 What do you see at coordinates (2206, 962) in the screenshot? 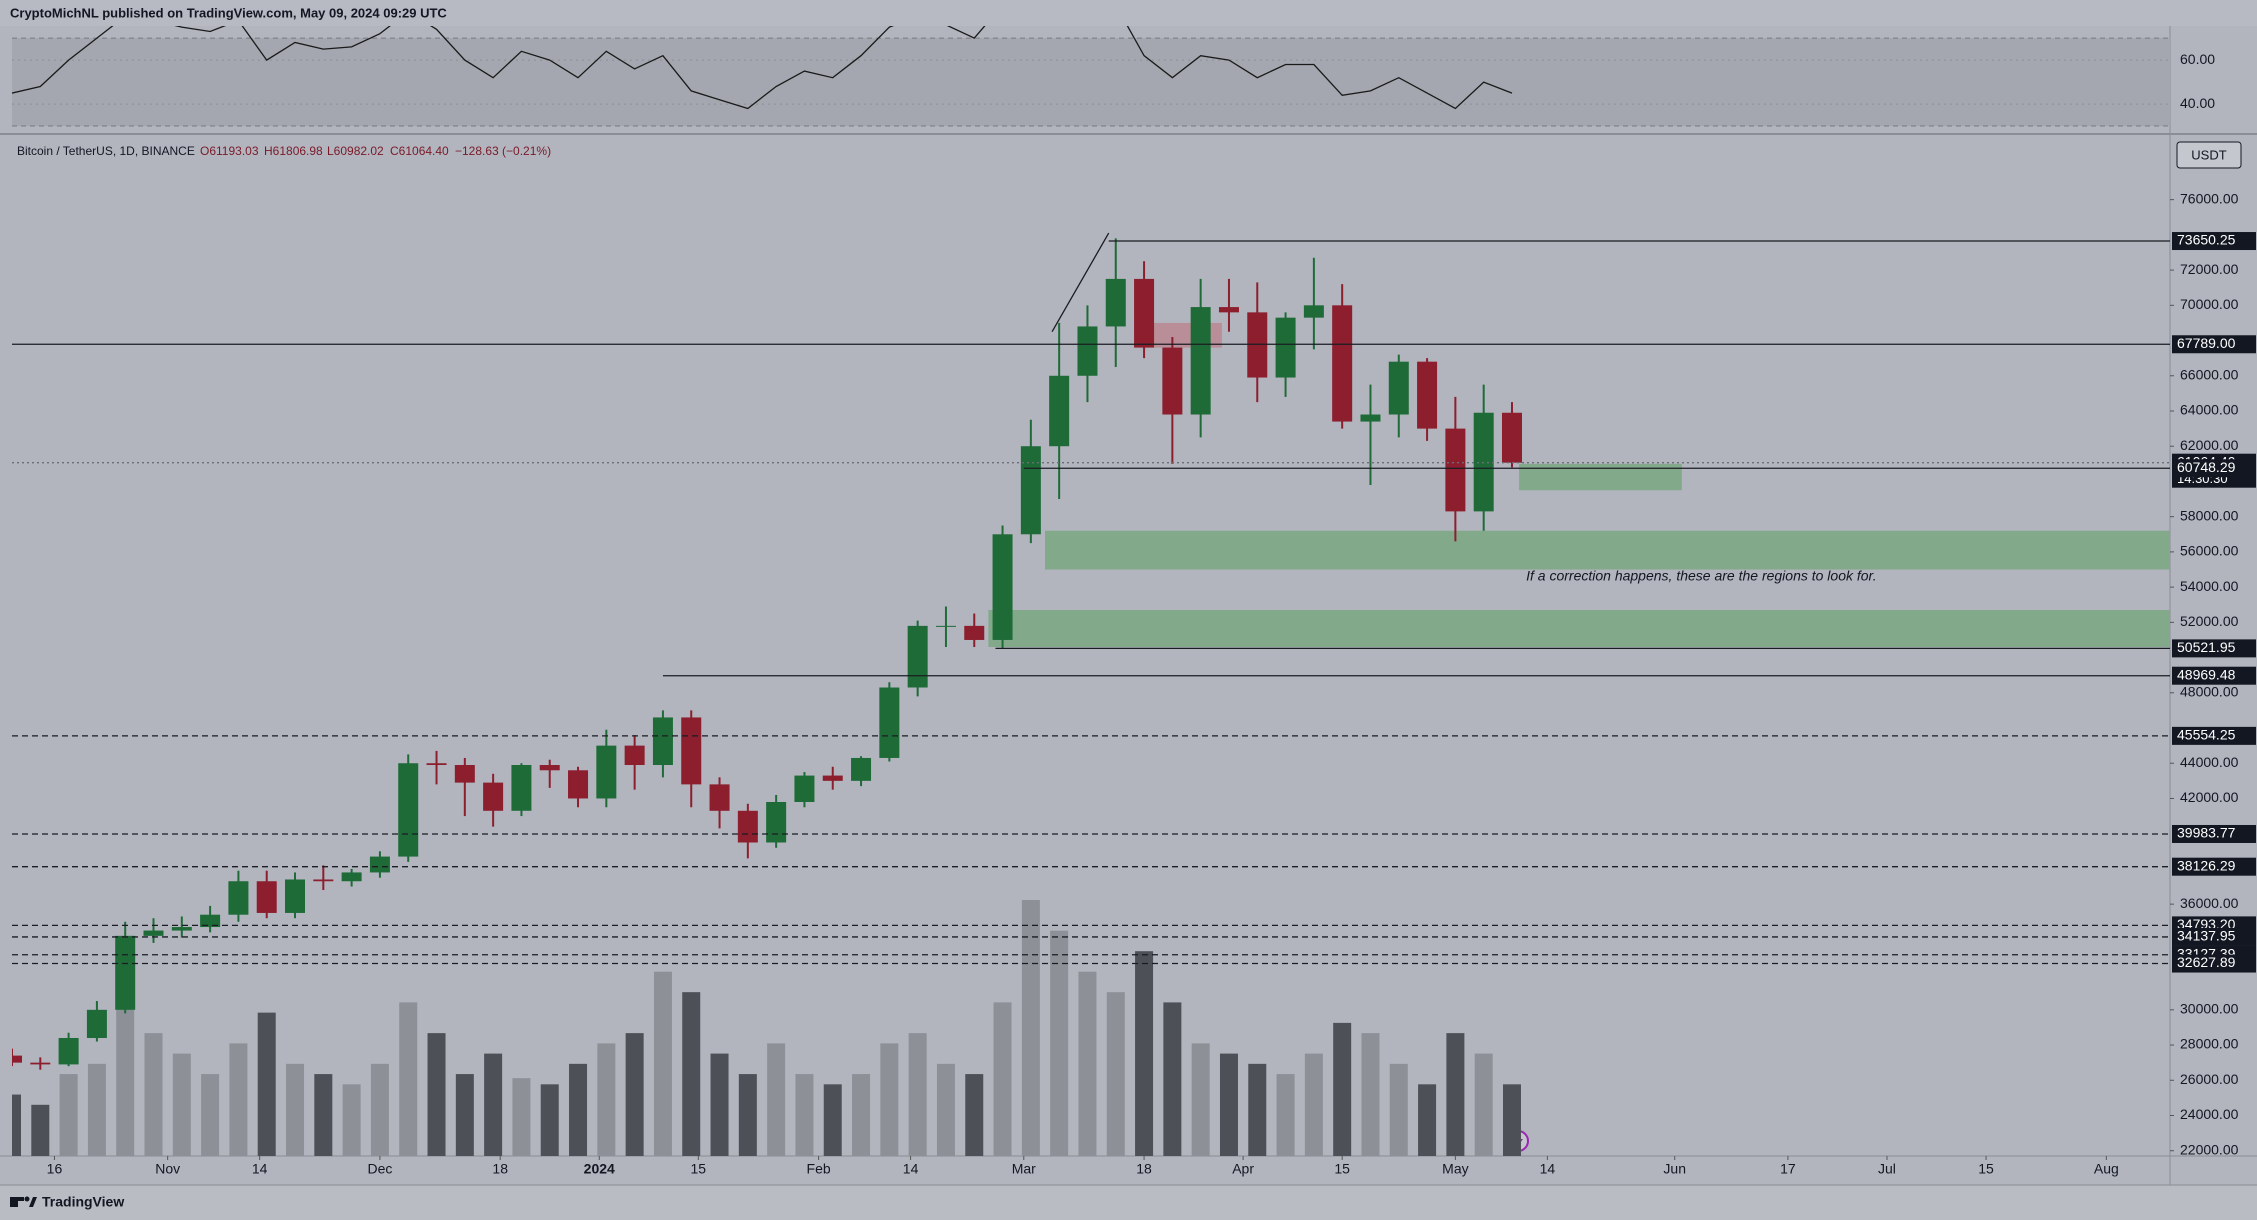
I see `level-label: 32627.89` at bounding box center [2206, 962].